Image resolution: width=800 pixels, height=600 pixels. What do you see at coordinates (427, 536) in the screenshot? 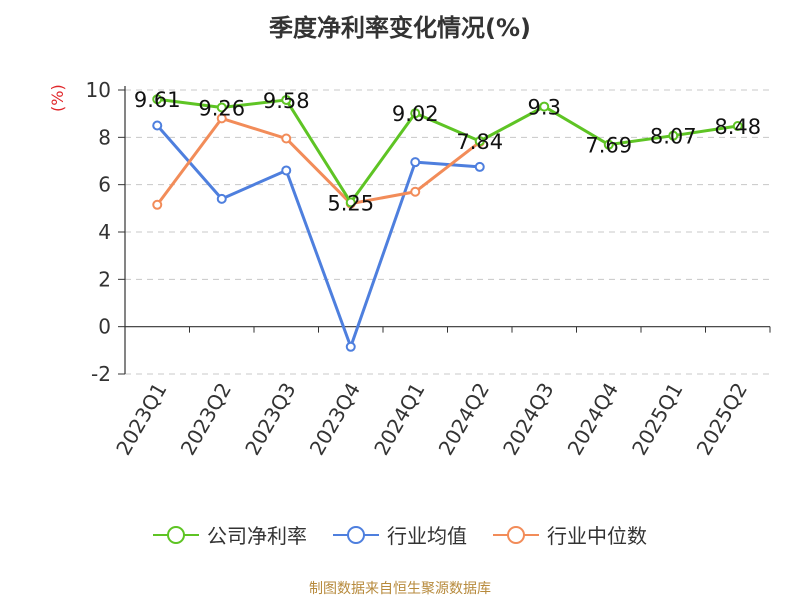
I see `legend-label: 行业均值` at bounding box center [427, 536].